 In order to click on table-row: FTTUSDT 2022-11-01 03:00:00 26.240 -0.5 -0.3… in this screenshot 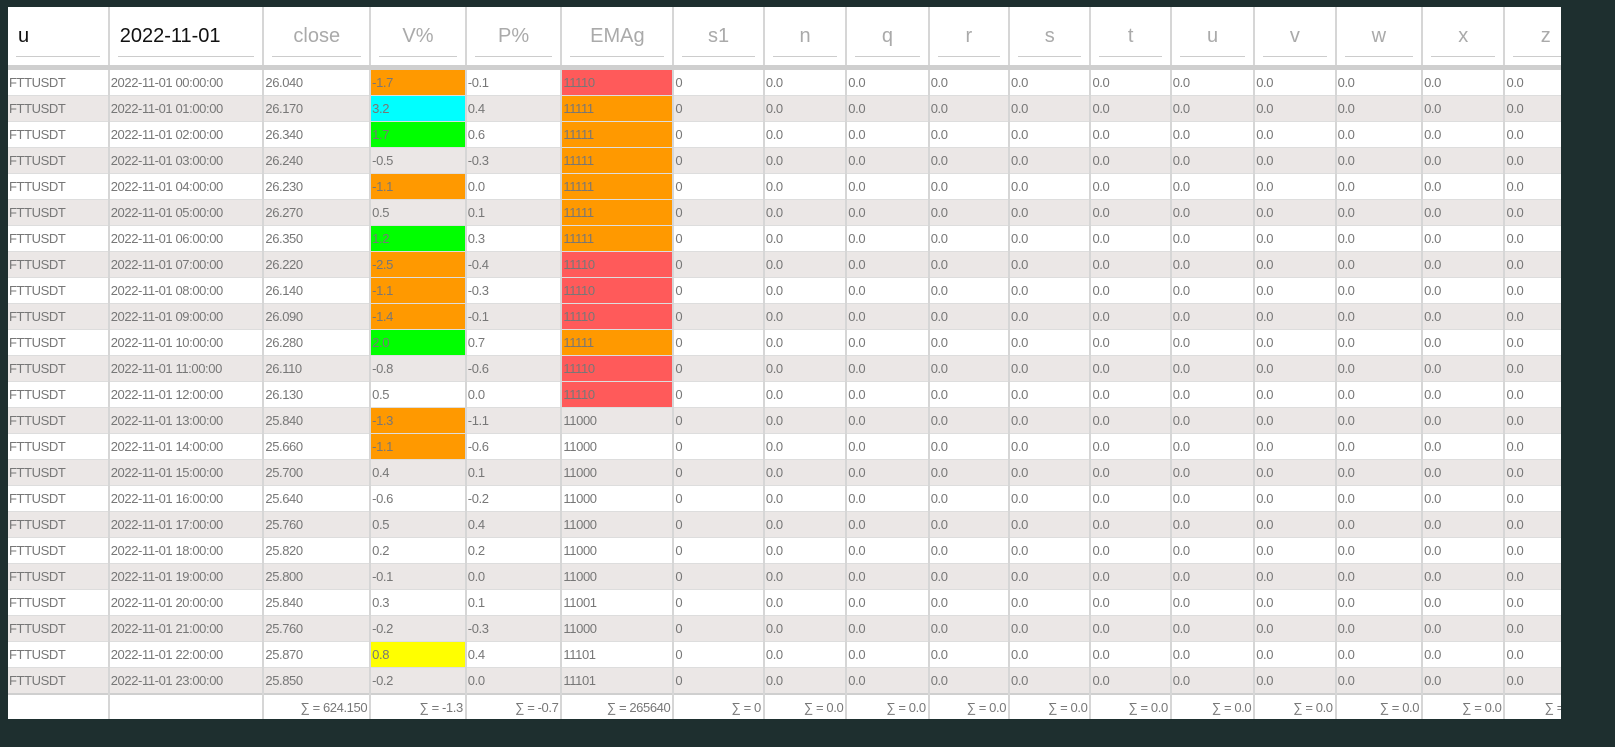, I will do `click(784, 160)`.